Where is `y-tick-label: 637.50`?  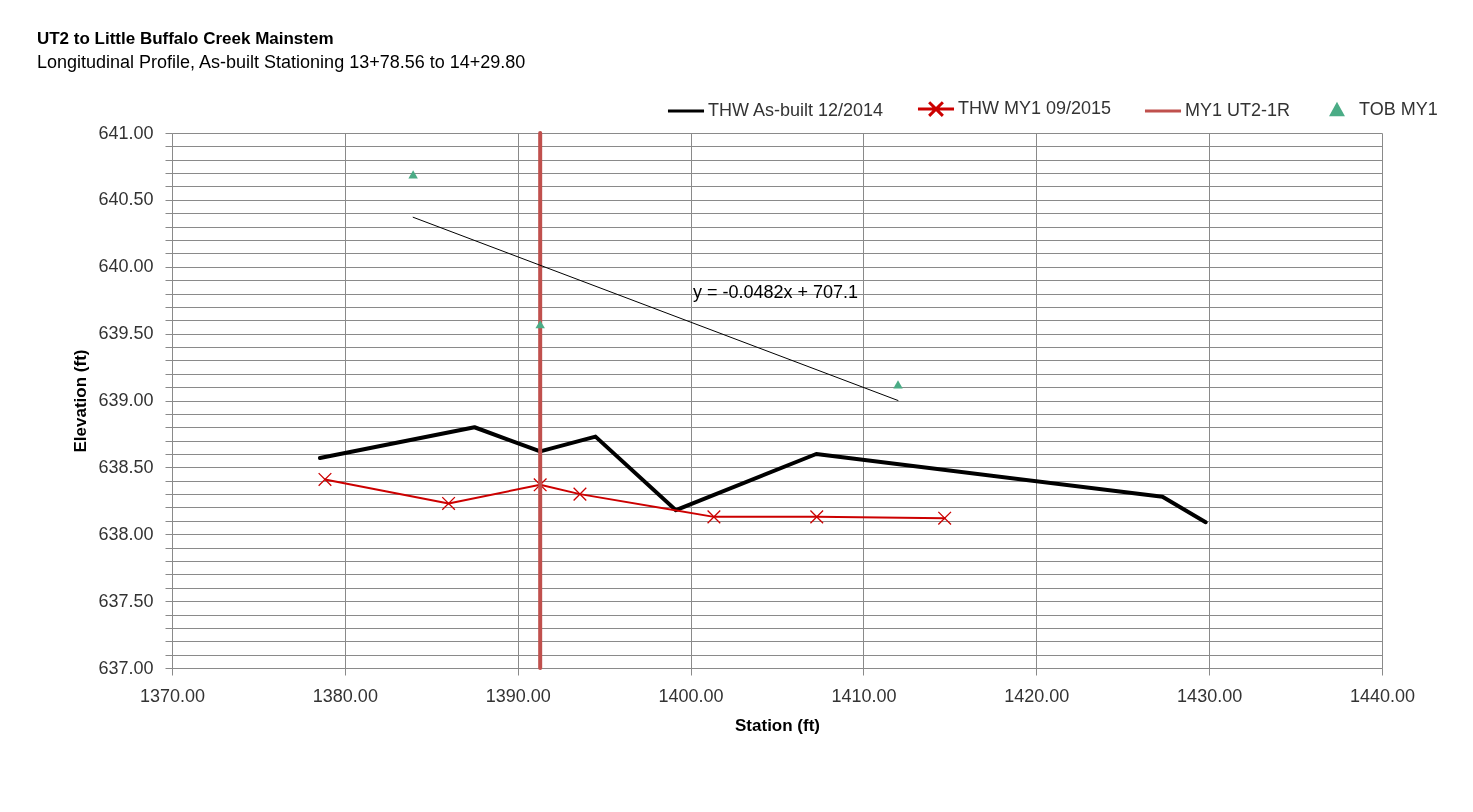 y-tick-label: 637.50 is located at coordinates (126, 600).